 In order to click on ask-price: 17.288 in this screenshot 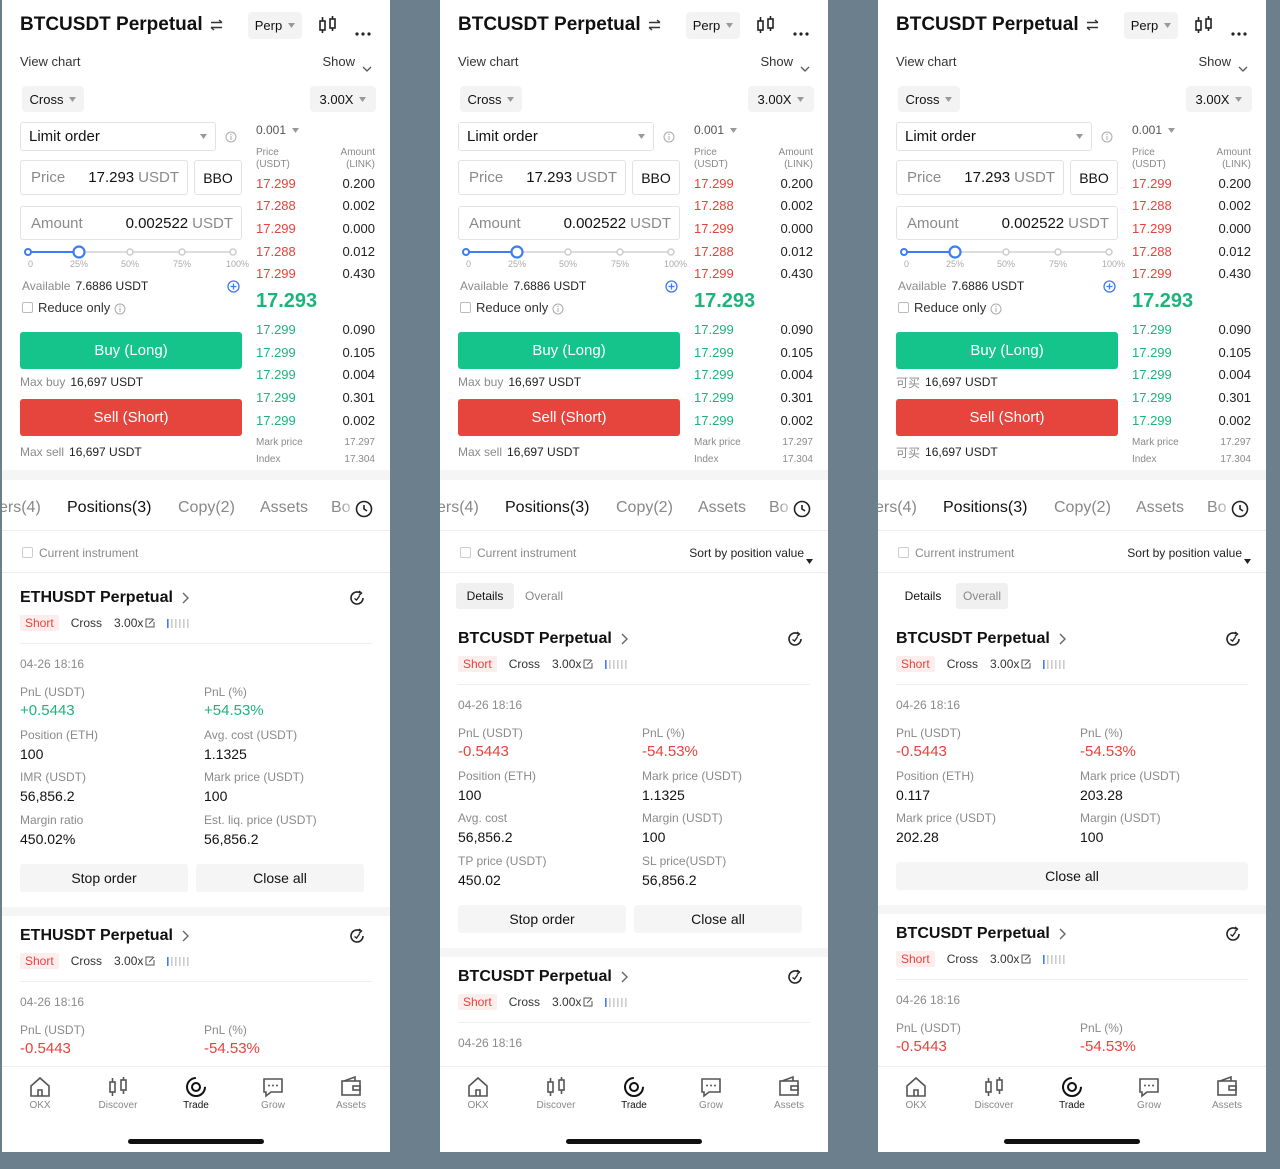, I will do `click(714, 205)`.